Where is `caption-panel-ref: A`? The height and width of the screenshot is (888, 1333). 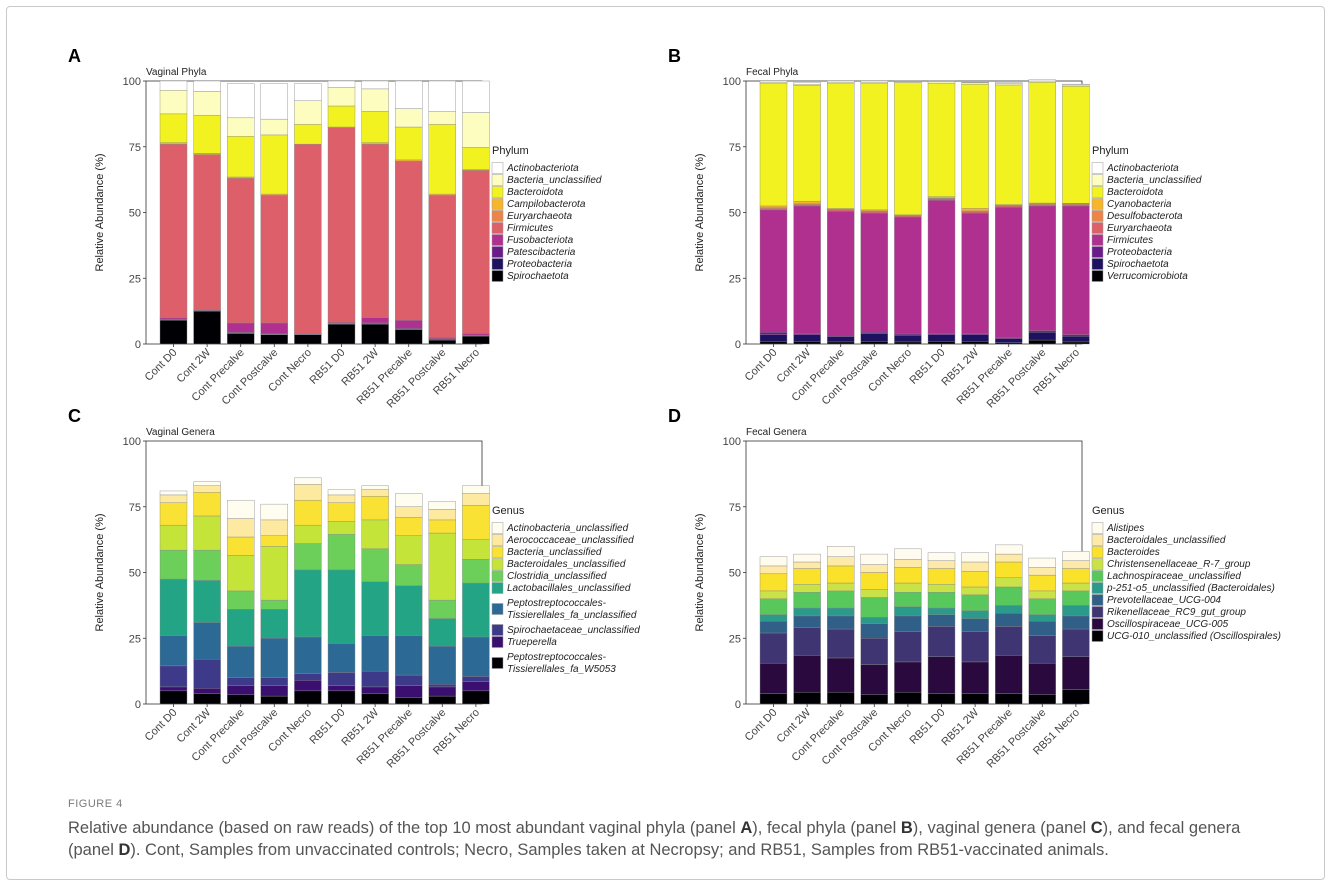
caption-panel-ref: A is located at coordinates (746, 828).